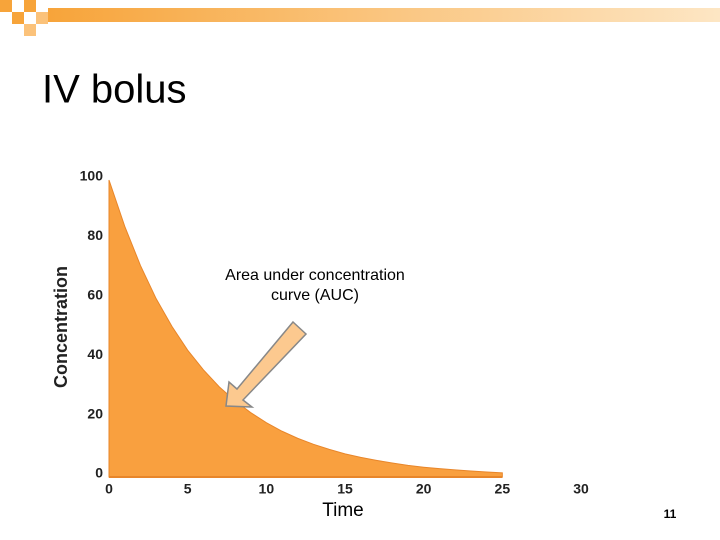  What do you see at coordinates (61, 327) in the screenshot?
I see `y-axis-label: Concentration` at bounding box center [61, 327].